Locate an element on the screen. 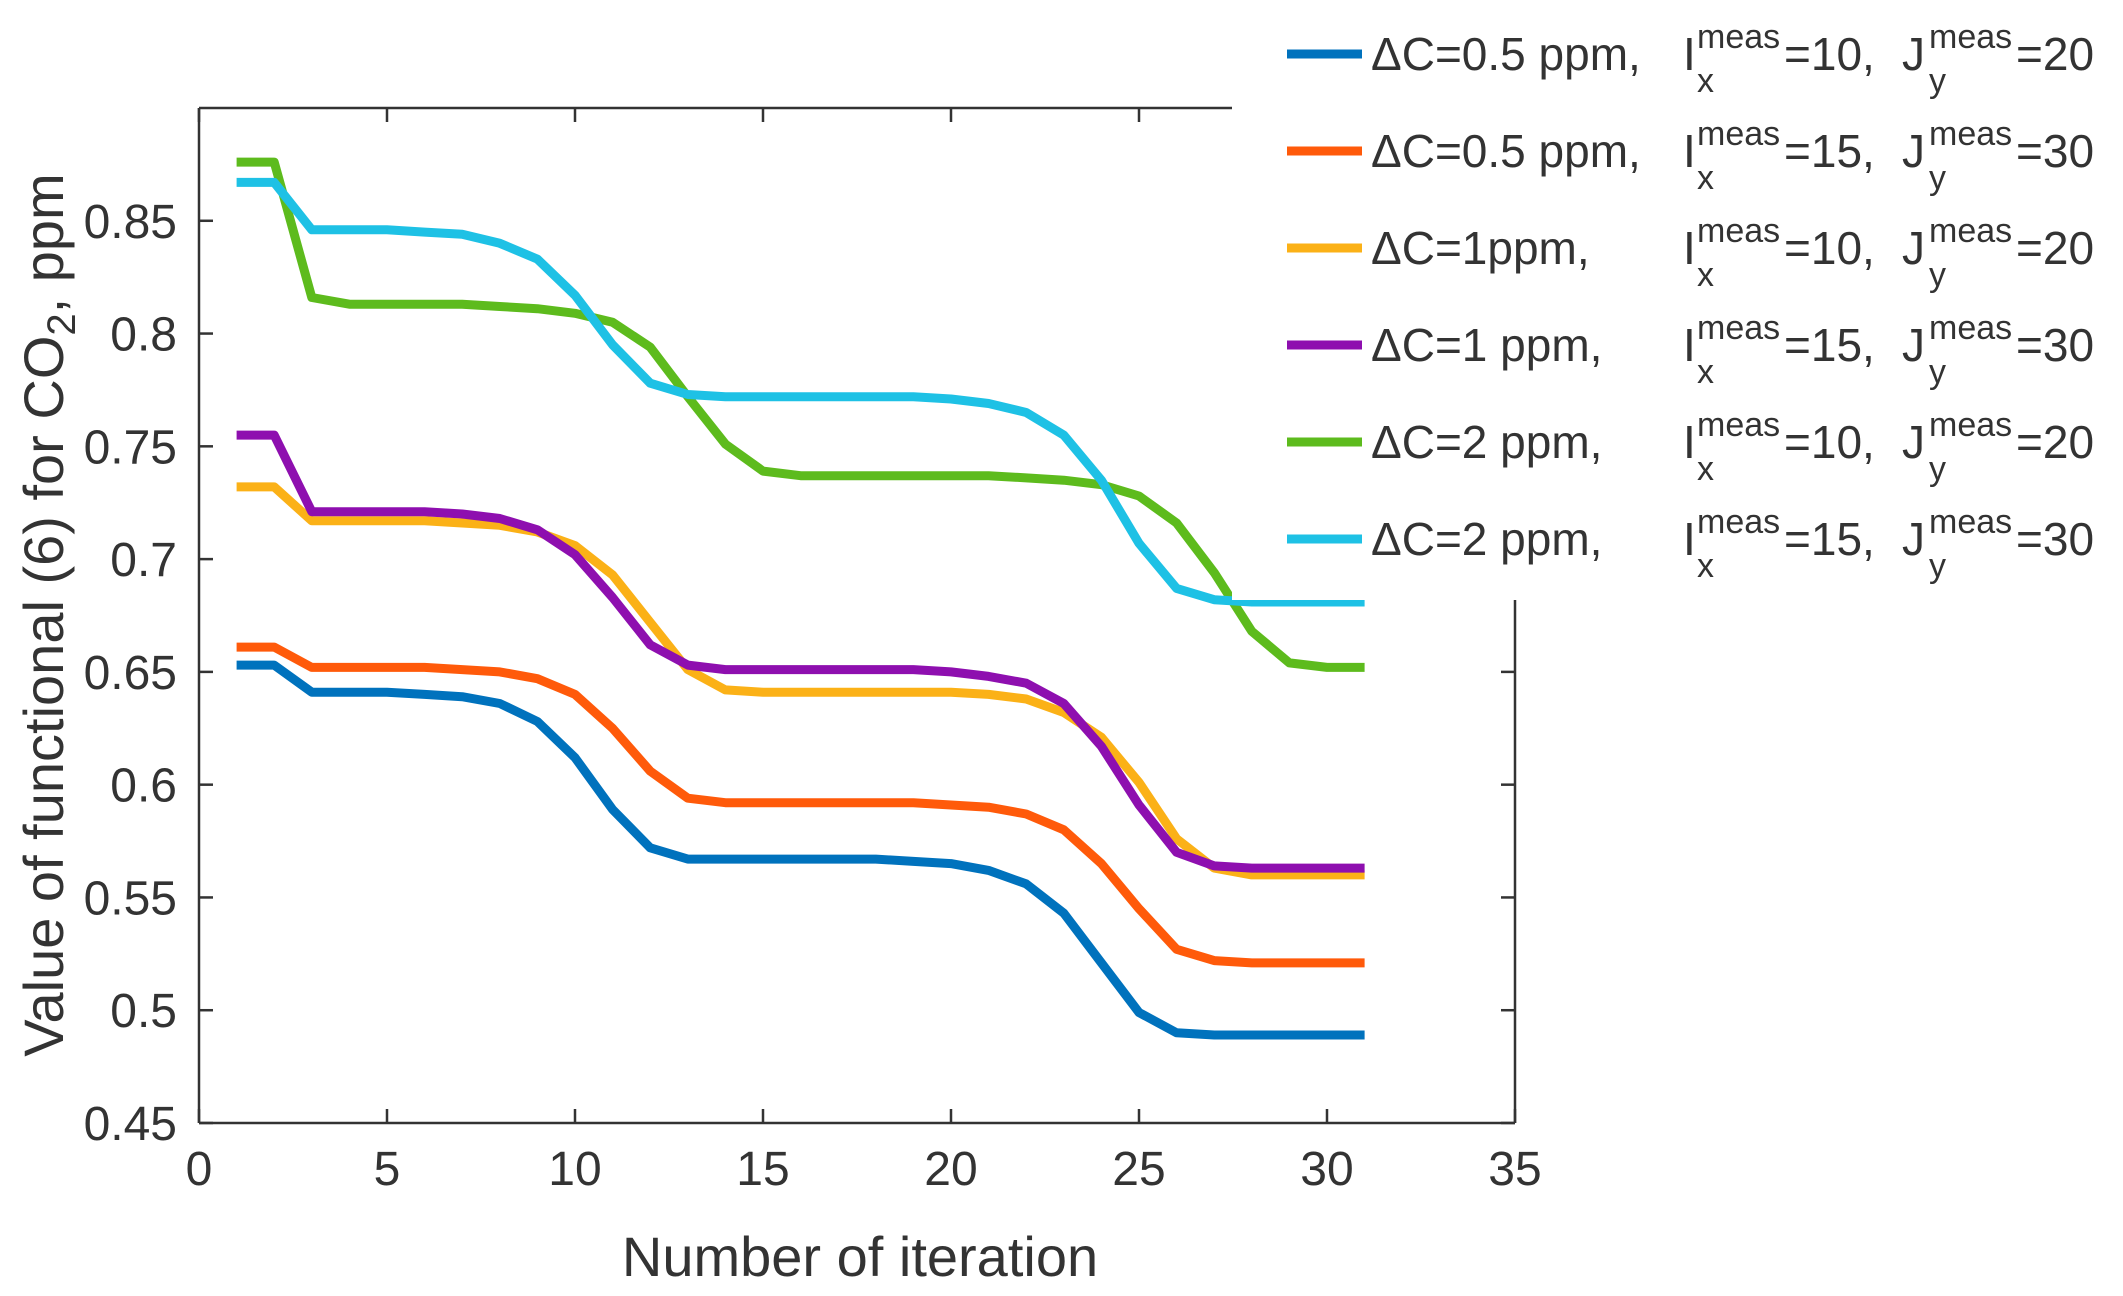 Image resolution: width=2123 pixels, height=1296 pixels. y-tick-label: 0.6 is located at coordinates (143, 786).